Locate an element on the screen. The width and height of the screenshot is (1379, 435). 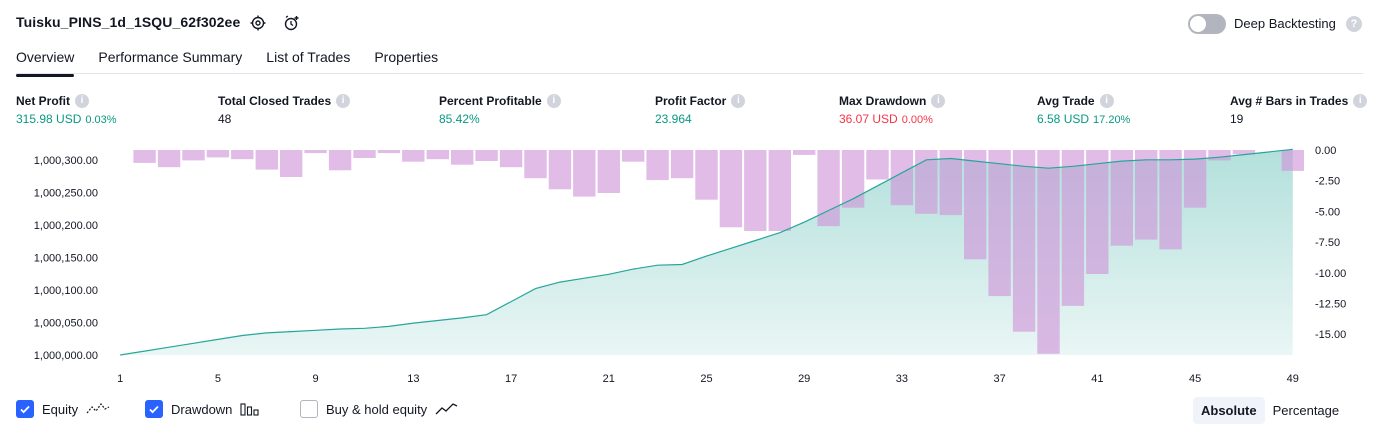
legend-drawdown: Drawdown is located at coordinates (202, 409).